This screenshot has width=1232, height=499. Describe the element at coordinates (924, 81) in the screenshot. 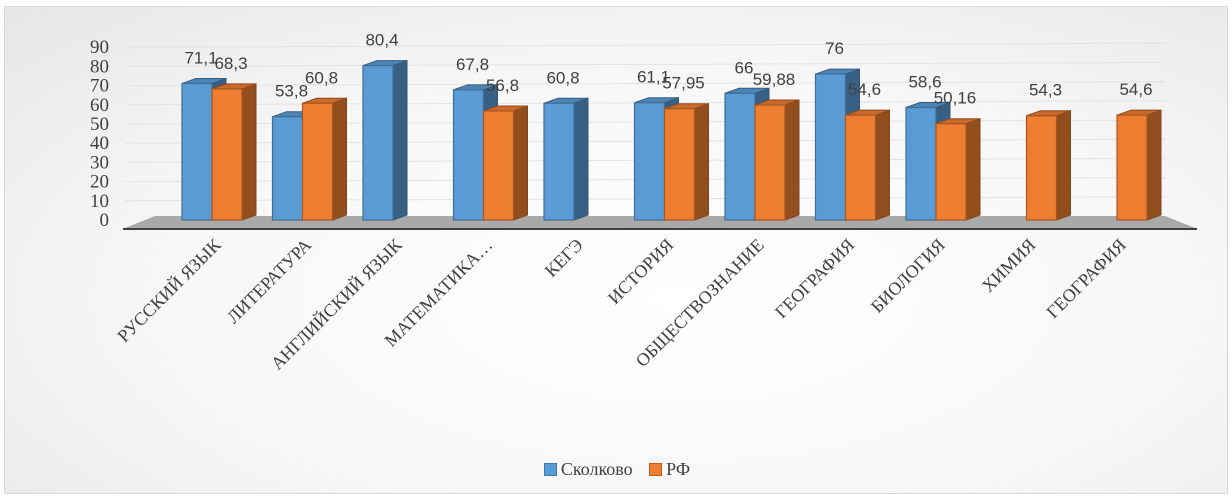

I see `data-label: 58,6` at that location.